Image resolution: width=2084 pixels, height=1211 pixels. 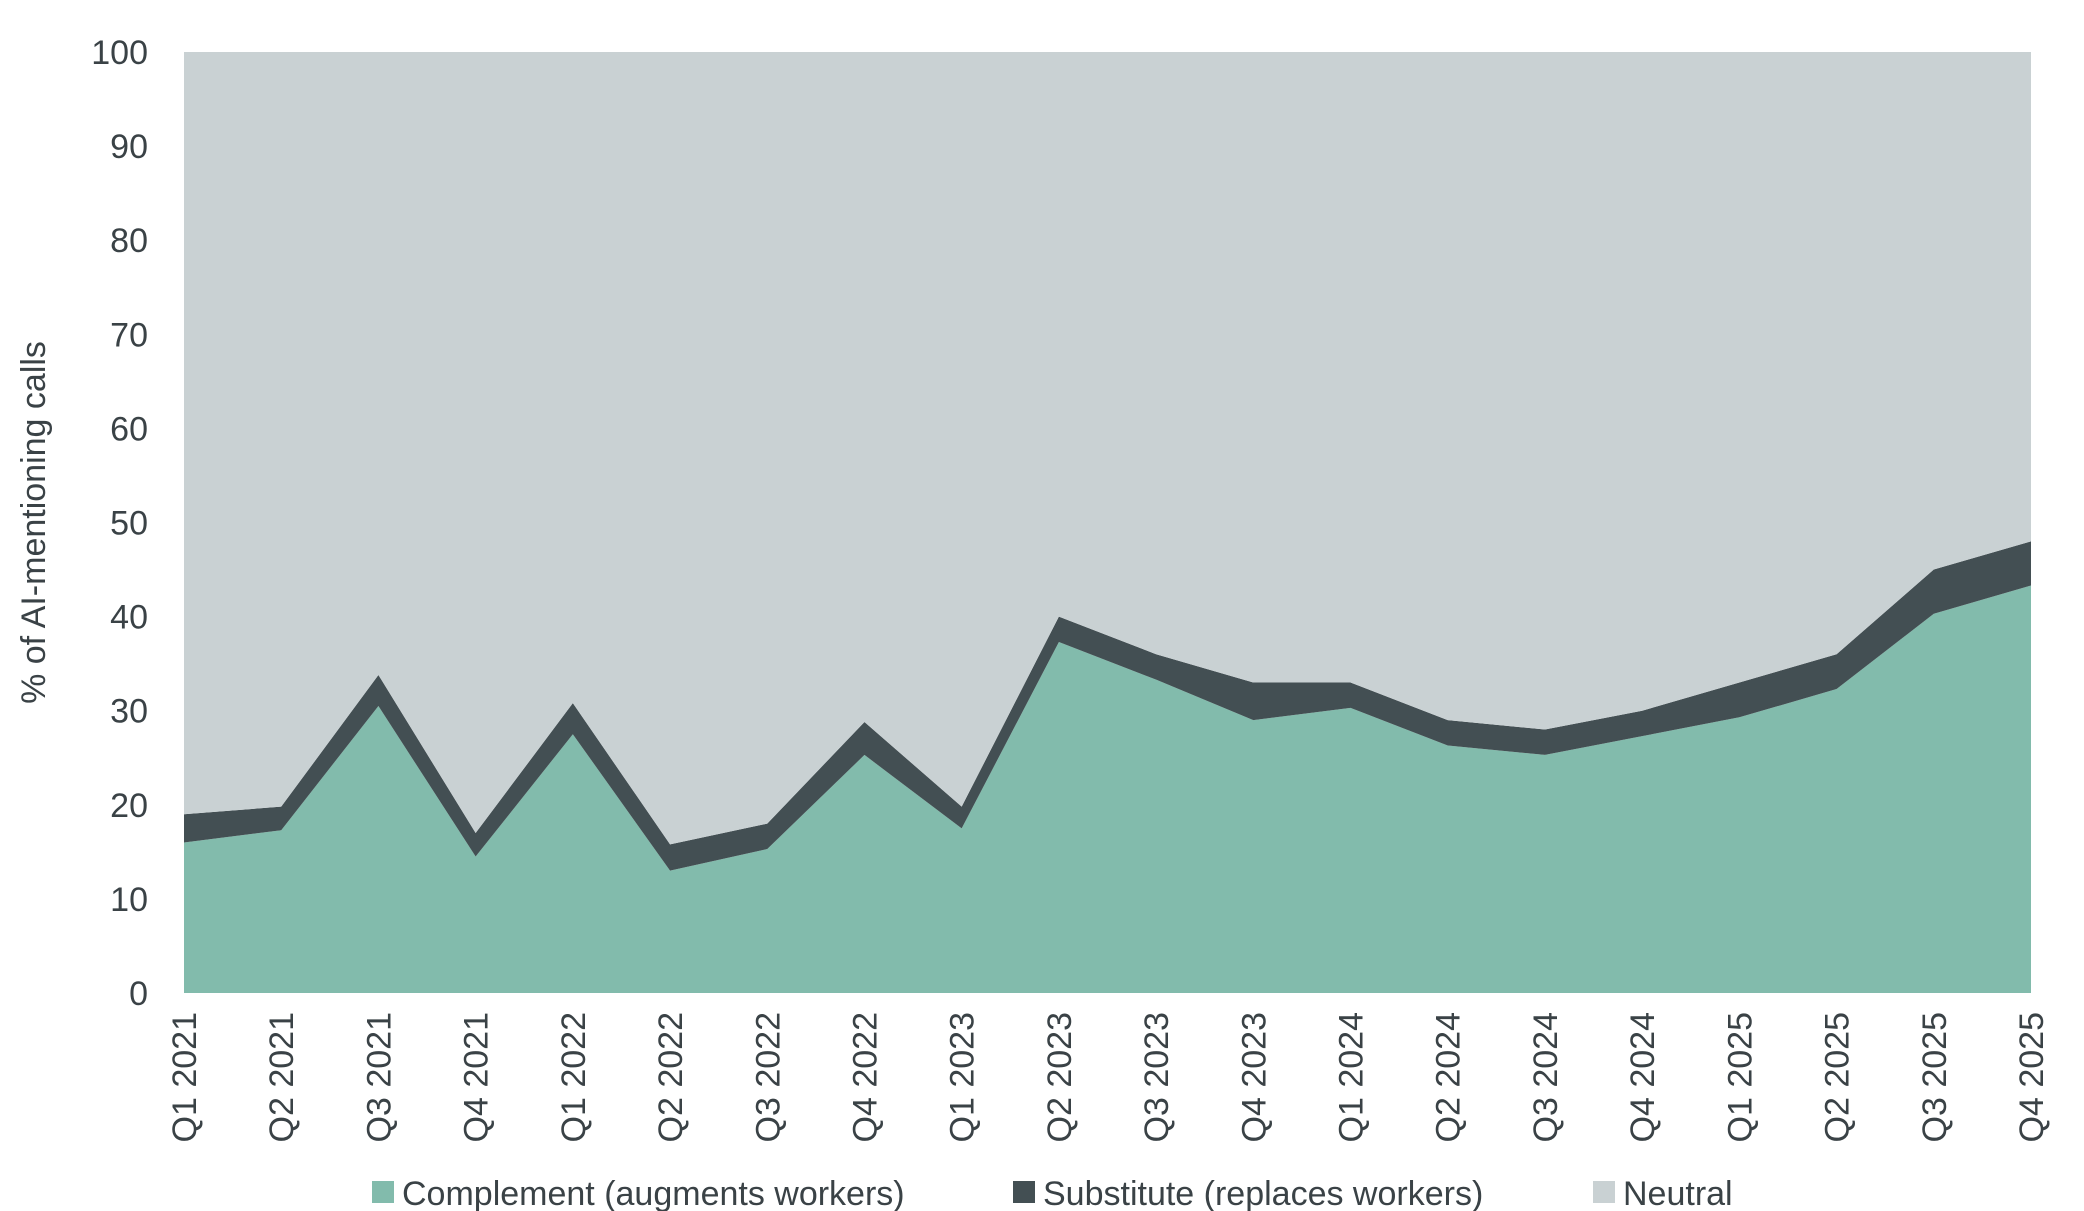 I want to click on legend-label-2: Substitute (replaces workers), so click(x=1263, y=1193).